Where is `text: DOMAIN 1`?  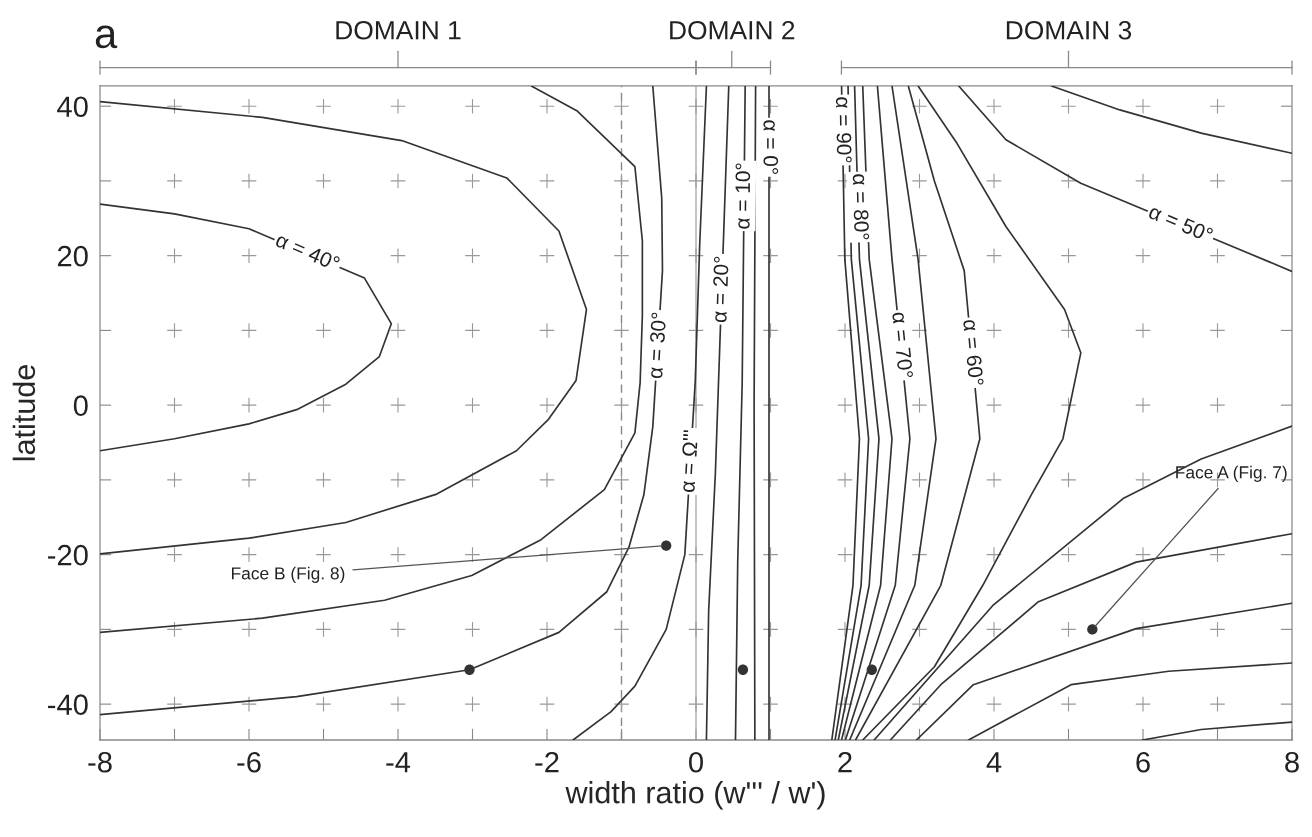 text: DOMAIN 1 is located at coordinates (398, 30).